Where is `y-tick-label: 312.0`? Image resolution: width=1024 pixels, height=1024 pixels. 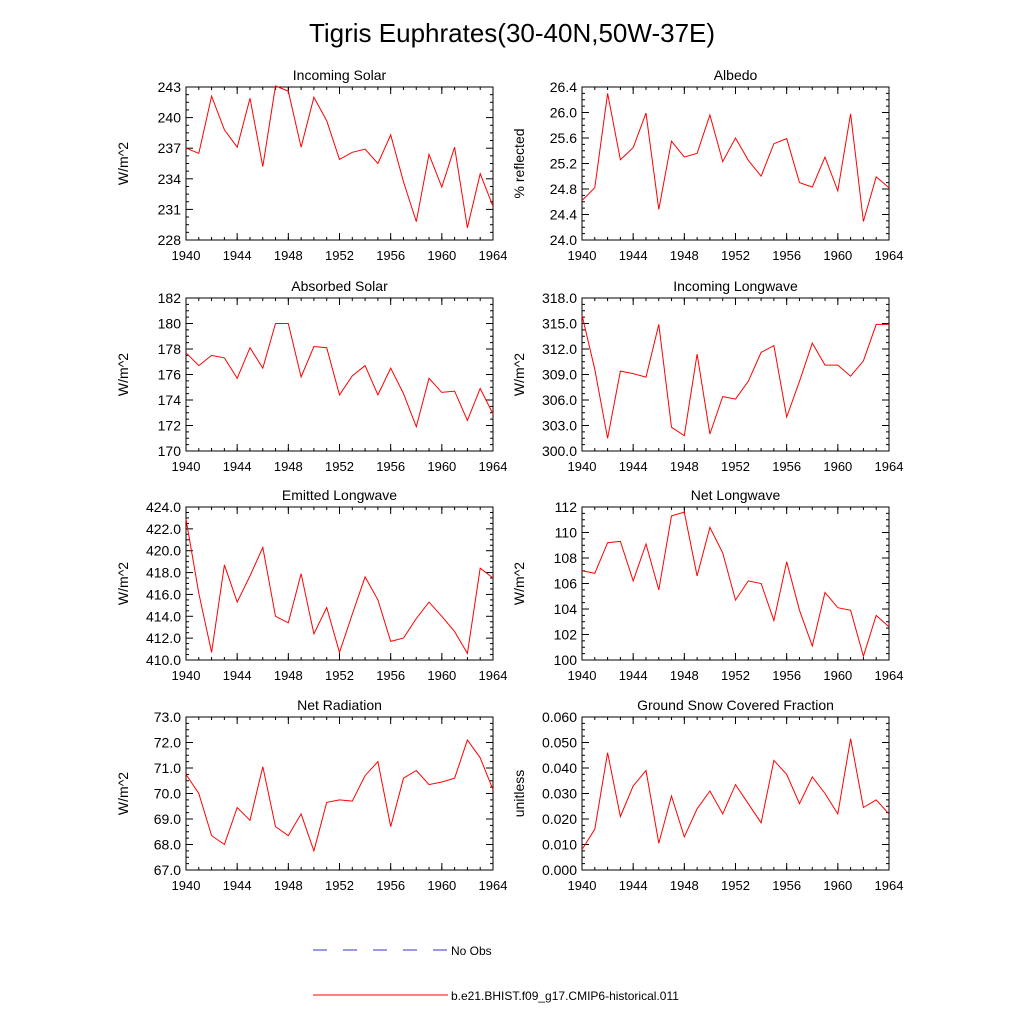
y-tick-label: 312.0 is located at coordinates (559, 349).